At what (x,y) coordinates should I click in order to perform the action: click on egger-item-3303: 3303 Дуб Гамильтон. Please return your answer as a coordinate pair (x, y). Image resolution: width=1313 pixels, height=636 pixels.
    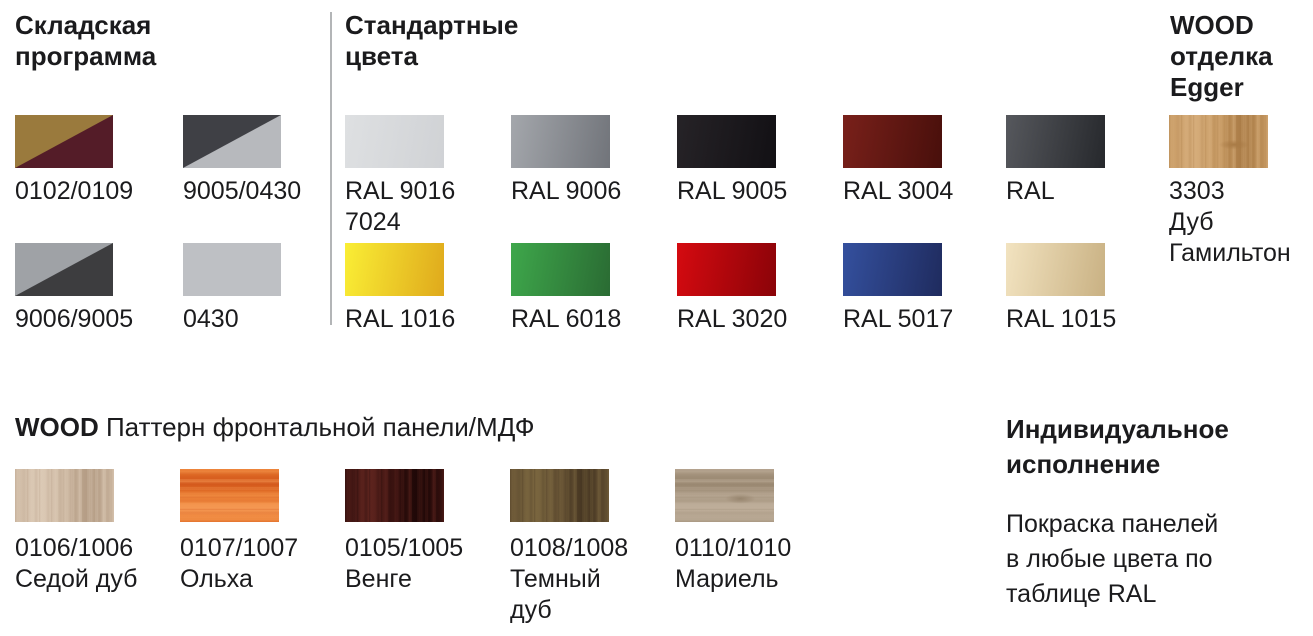
    Looking at the image, I should click on (1230, 192).